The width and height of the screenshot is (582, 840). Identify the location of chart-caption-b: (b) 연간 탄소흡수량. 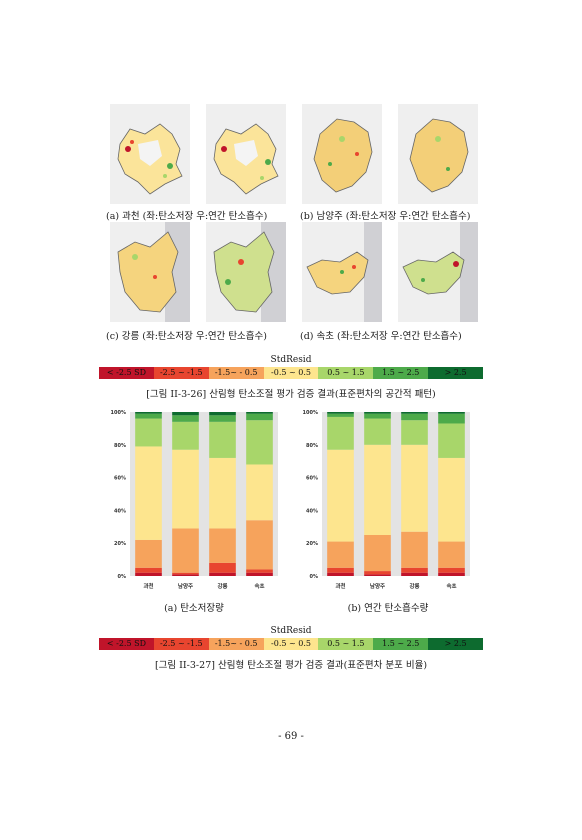
(388, 608).